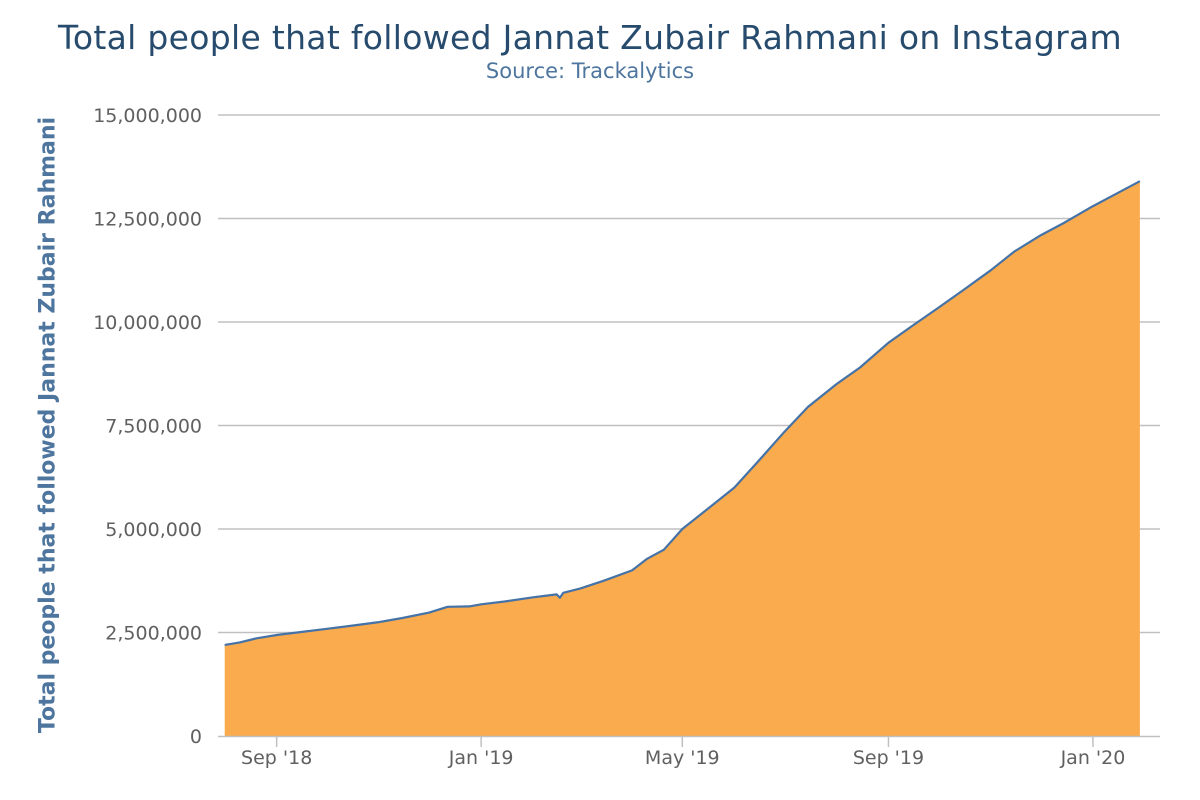 This screenshot has height=800, width=1200. Describe the element at coordinates (196, 737) in the screenshot. I see `y-tick-label: 0` at that location.